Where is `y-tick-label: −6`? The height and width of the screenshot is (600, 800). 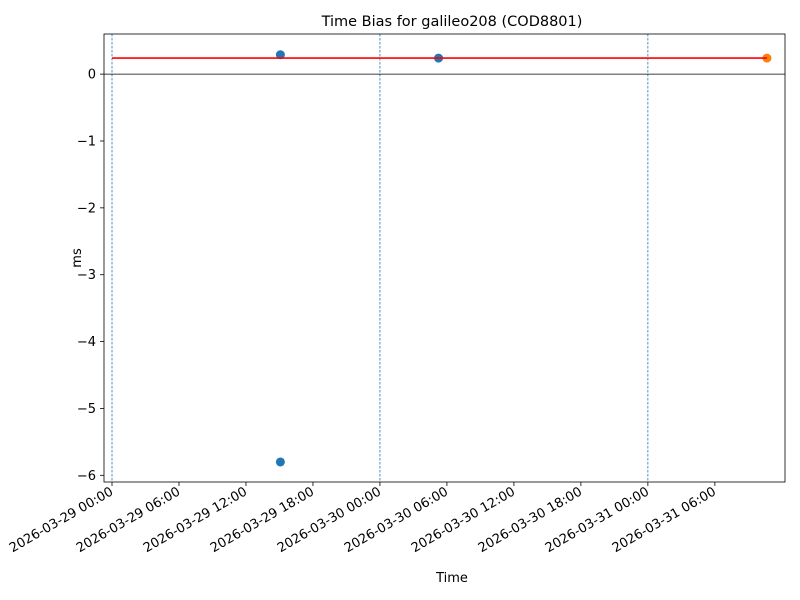 y-tick-label: −6 is located at coordinates (86, 476).